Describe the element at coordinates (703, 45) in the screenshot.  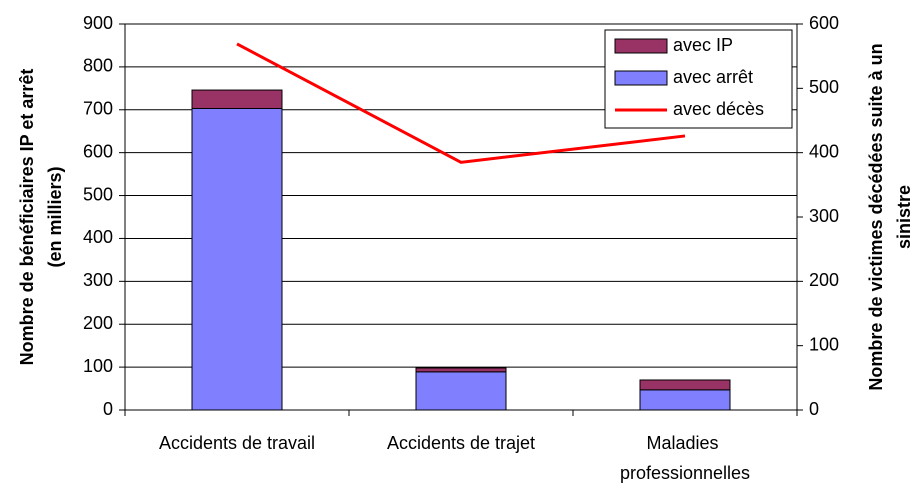
I see `legend-label: avec IP` at that location.